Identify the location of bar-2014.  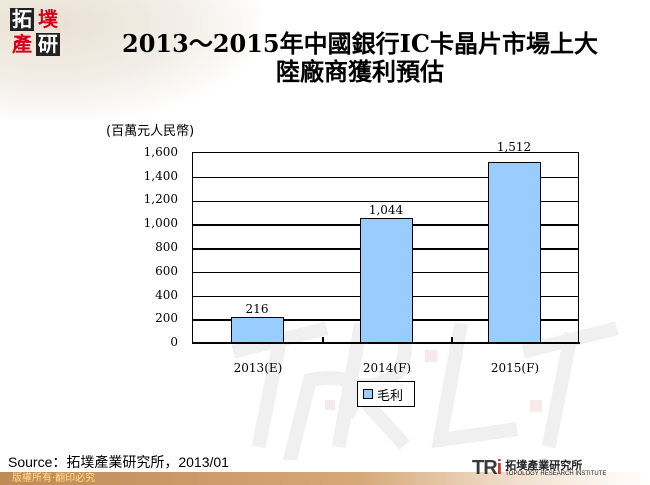
(386, 280).